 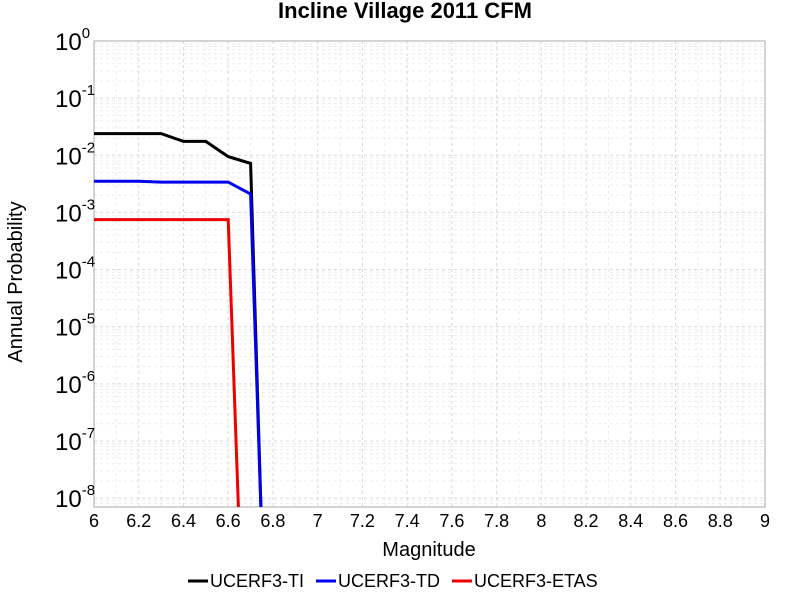 I want to click on x-tick-label: 8.4, so click(x=630, y=521).